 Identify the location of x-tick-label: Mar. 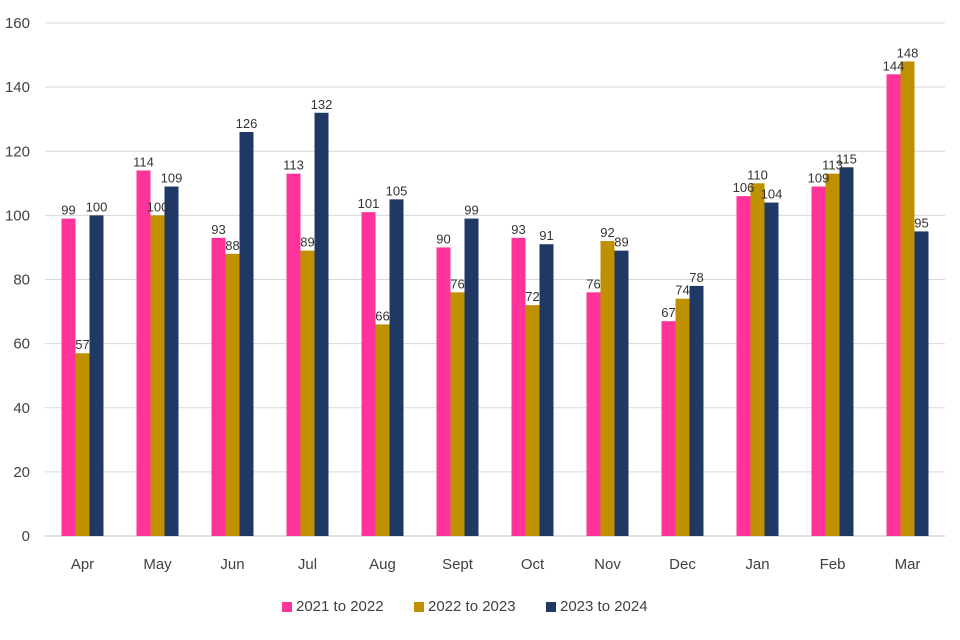
(908, 564).